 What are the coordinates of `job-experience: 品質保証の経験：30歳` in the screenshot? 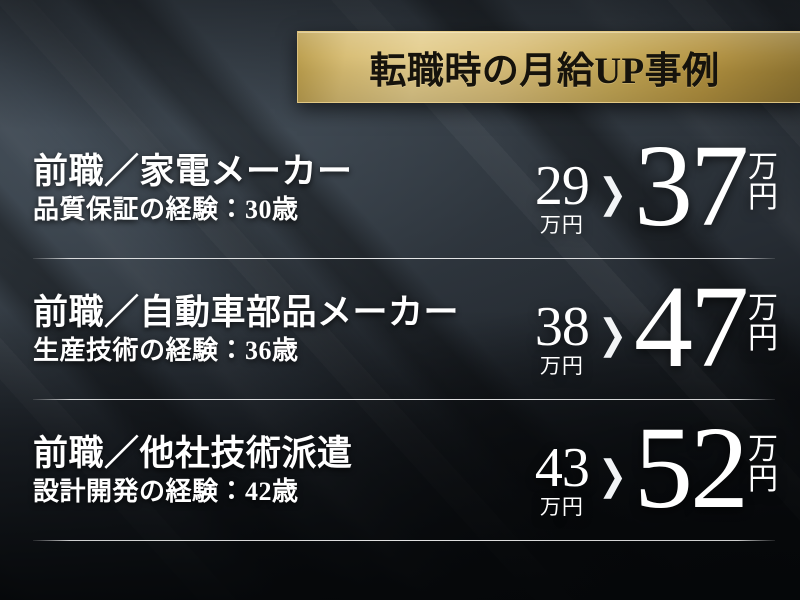 It's located at (166, 209).